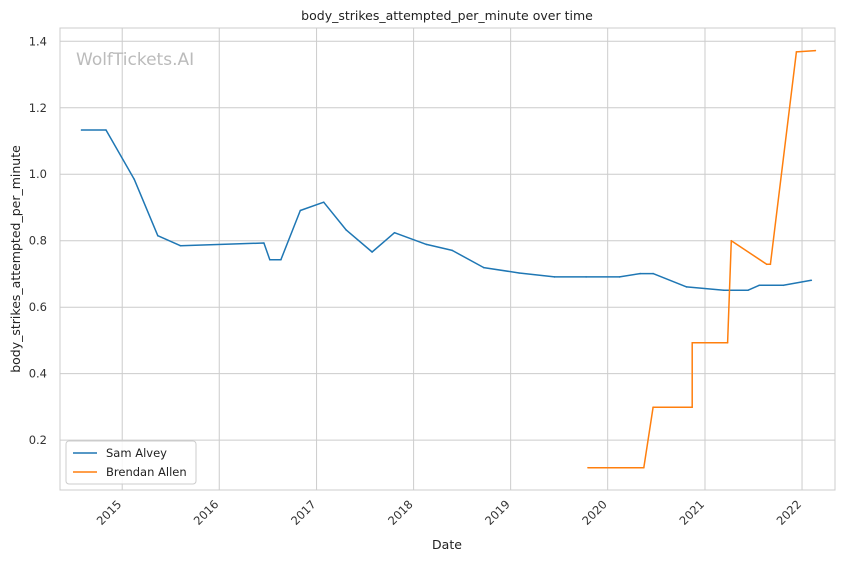 The width and height of the screenshot is (844, 561). What do you see at coordinates (447, 544) in the screenshot?
I see `x-axis-label: Date` at bounding box center [447, 544].